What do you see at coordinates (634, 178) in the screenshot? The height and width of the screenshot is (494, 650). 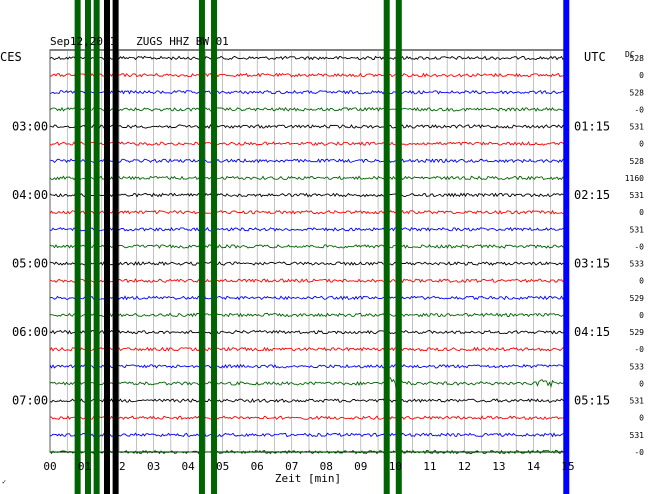 I see `dc-offset-label: 1160` at bounding box center [634, 178].